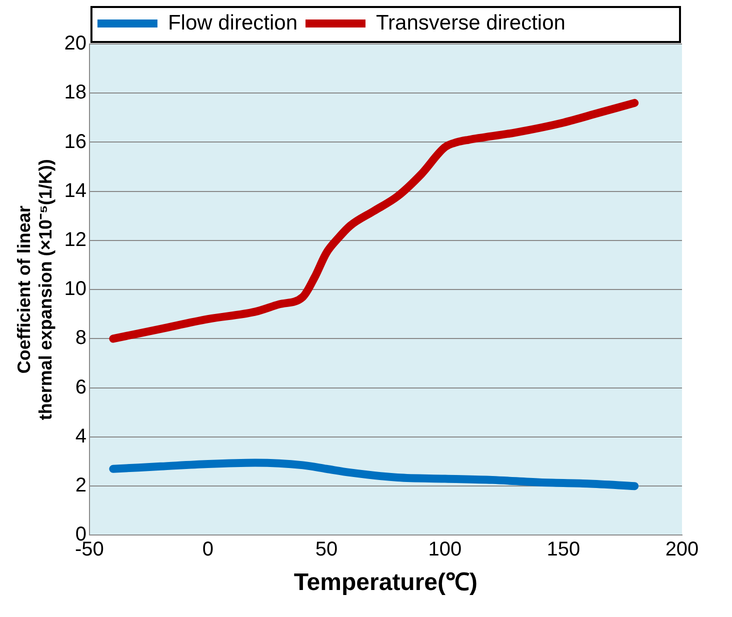 This screenshot has height=617, width=732. What do you see at coordinates (80, 387) in the screenshot?
I see `y-tick-label: 6` at bounding box center [80, 387].